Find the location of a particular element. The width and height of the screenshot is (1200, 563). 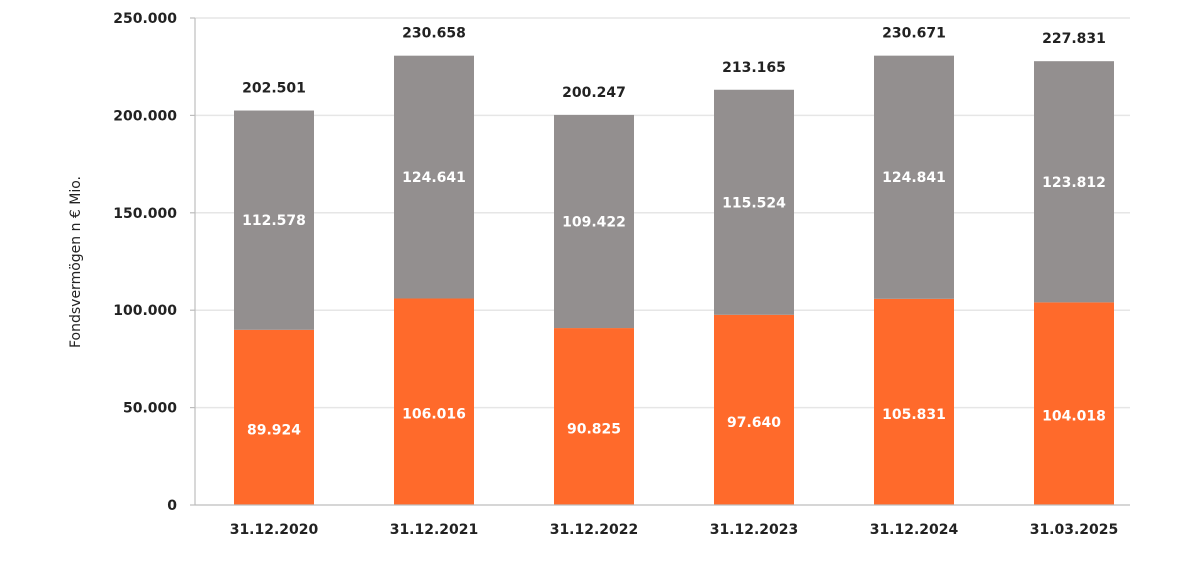

x-tick-label: 31.12.2024 is located at coordinates (914, 530).